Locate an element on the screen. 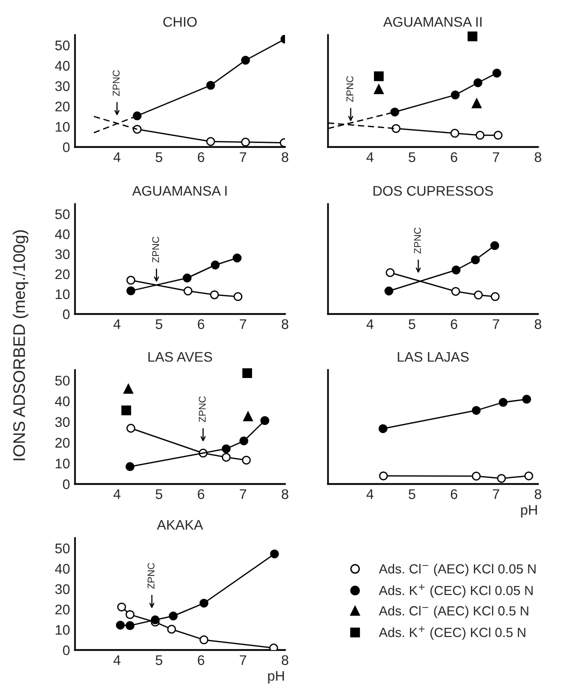 This screenshot has height=691, width=588. chart-title: CHIO is located at coordinates (180, 21).